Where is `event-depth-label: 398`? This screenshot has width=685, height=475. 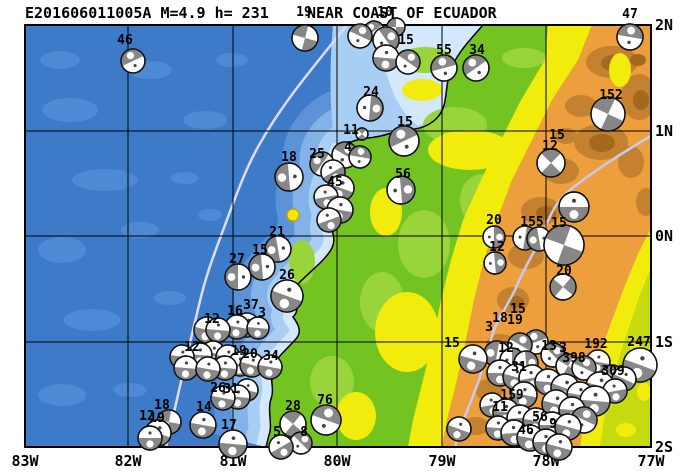
event-depth-label: 398 is located at coordinates (574, 358).